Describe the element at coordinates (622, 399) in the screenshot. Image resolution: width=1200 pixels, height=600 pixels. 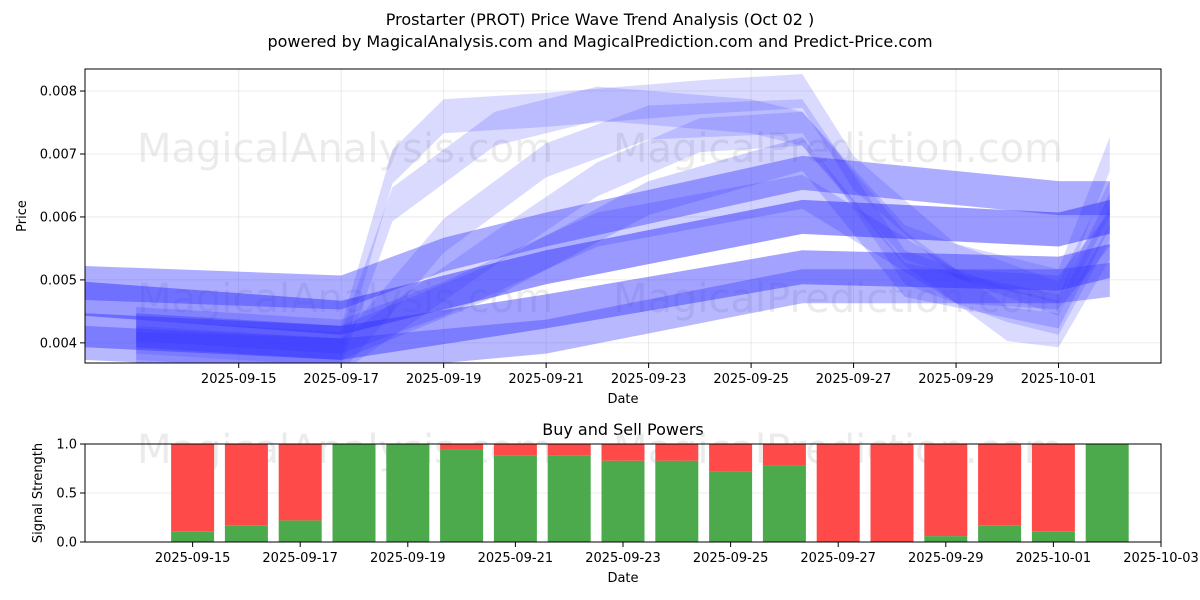
I see `price-x-axis-label: Date` at that location.